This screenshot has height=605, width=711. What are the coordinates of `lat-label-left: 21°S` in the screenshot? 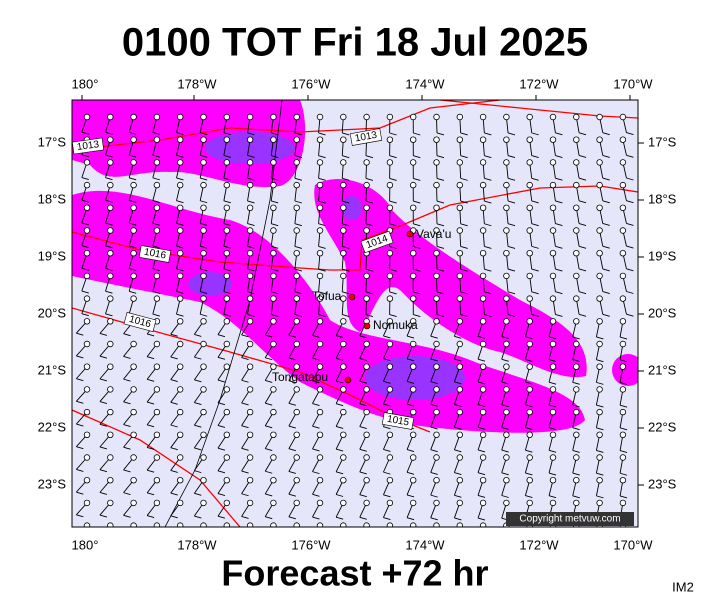 It's located at (52, 369).